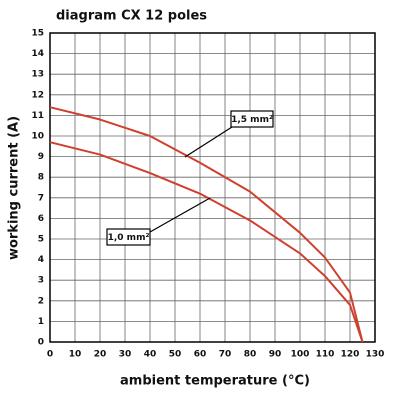 The height and width of the screenshot is (404, 400). I want to click on x-tick-label: 60, so click(200, 355).